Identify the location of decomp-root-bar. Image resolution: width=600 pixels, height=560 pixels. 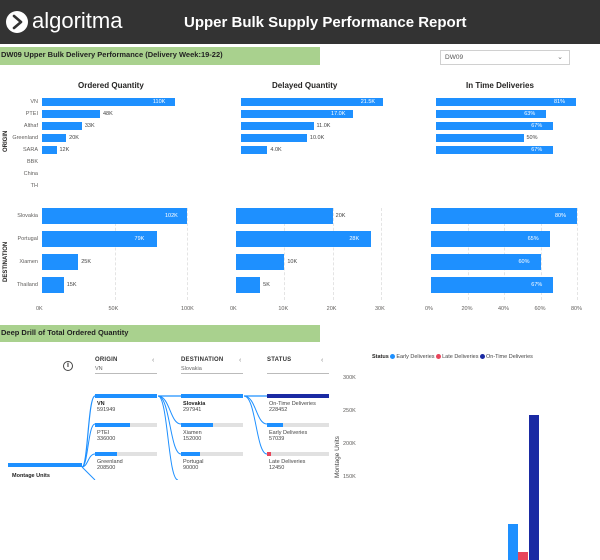
(45, 465).